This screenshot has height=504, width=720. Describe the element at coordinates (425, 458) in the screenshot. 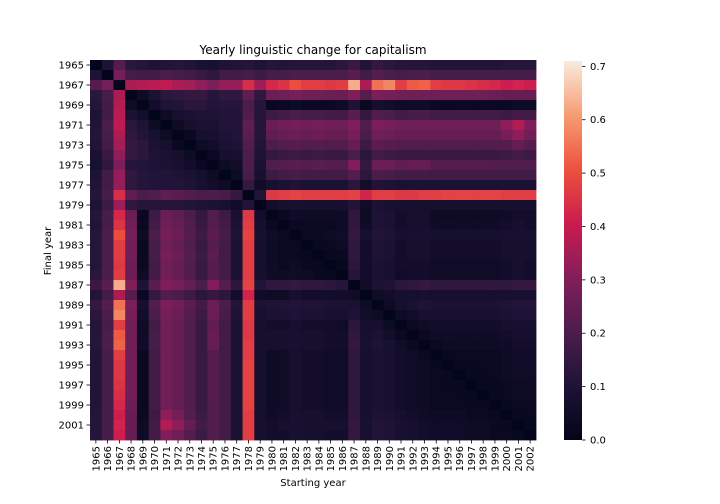

I see `x-tick-label: 1993` at that location.